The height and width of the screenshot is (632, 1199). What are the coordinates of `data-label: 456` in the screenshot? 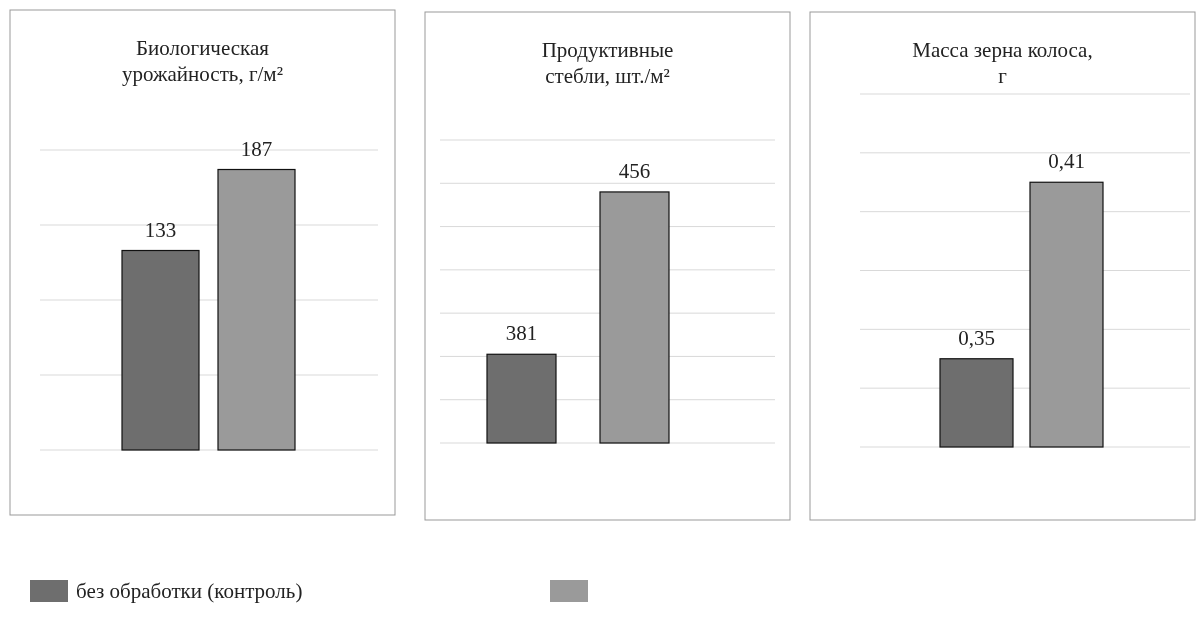 It's located at (634, 170).